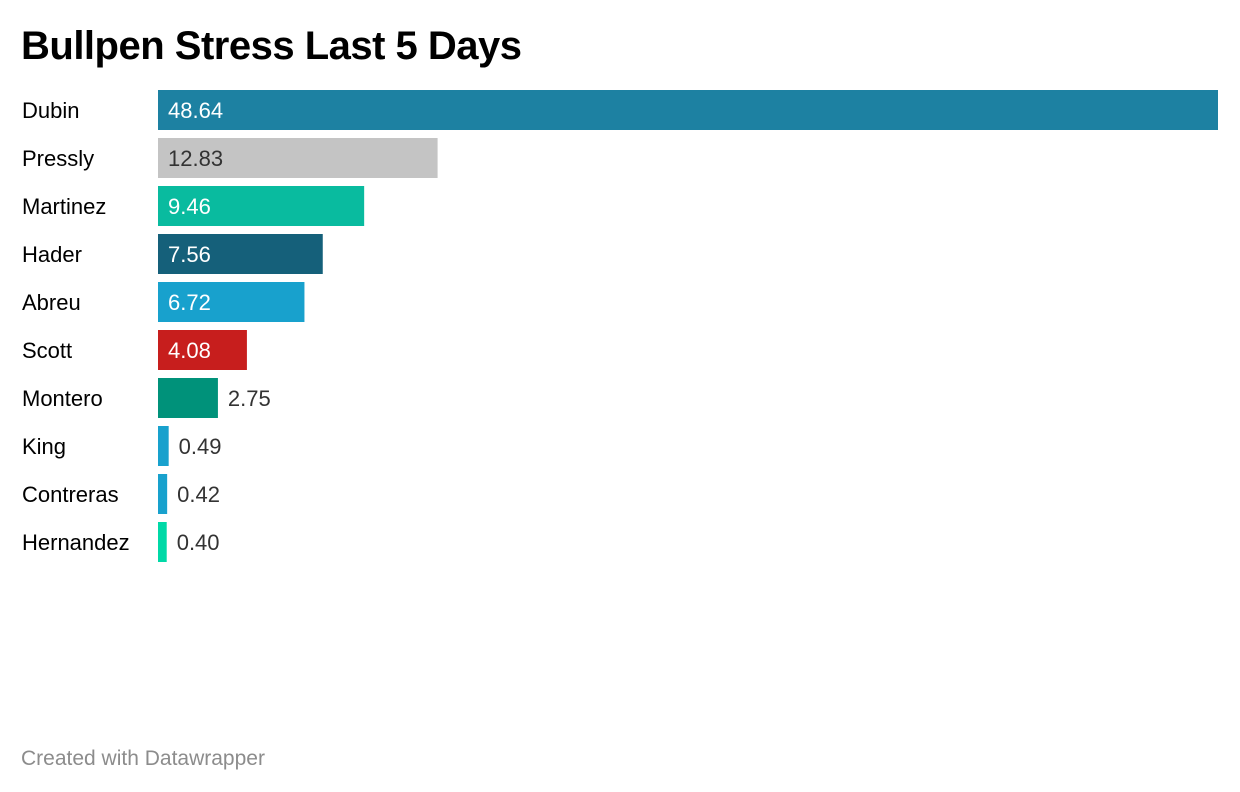 The image size is (1240, 792). What do you see at coordinates (195, 158) in the screenshot?
I see `value-label-pressly: 12.83` at bounding box center [195, 158].